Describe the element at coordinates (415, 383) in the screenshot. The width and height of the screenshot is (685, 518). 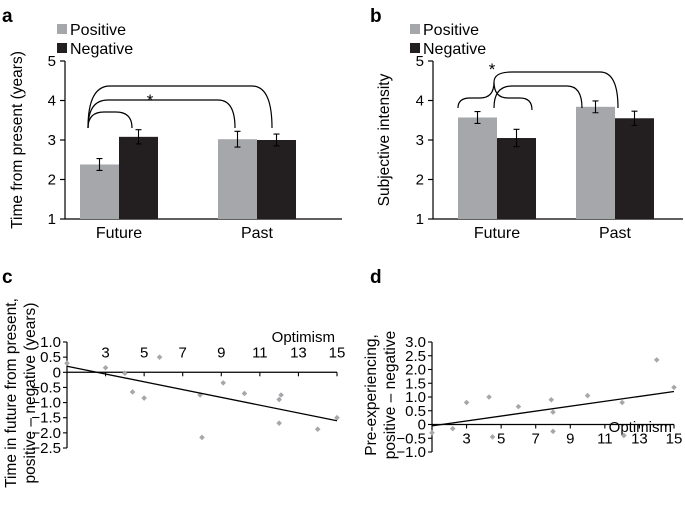
I see `y-tick-label: 1.5` at that location.